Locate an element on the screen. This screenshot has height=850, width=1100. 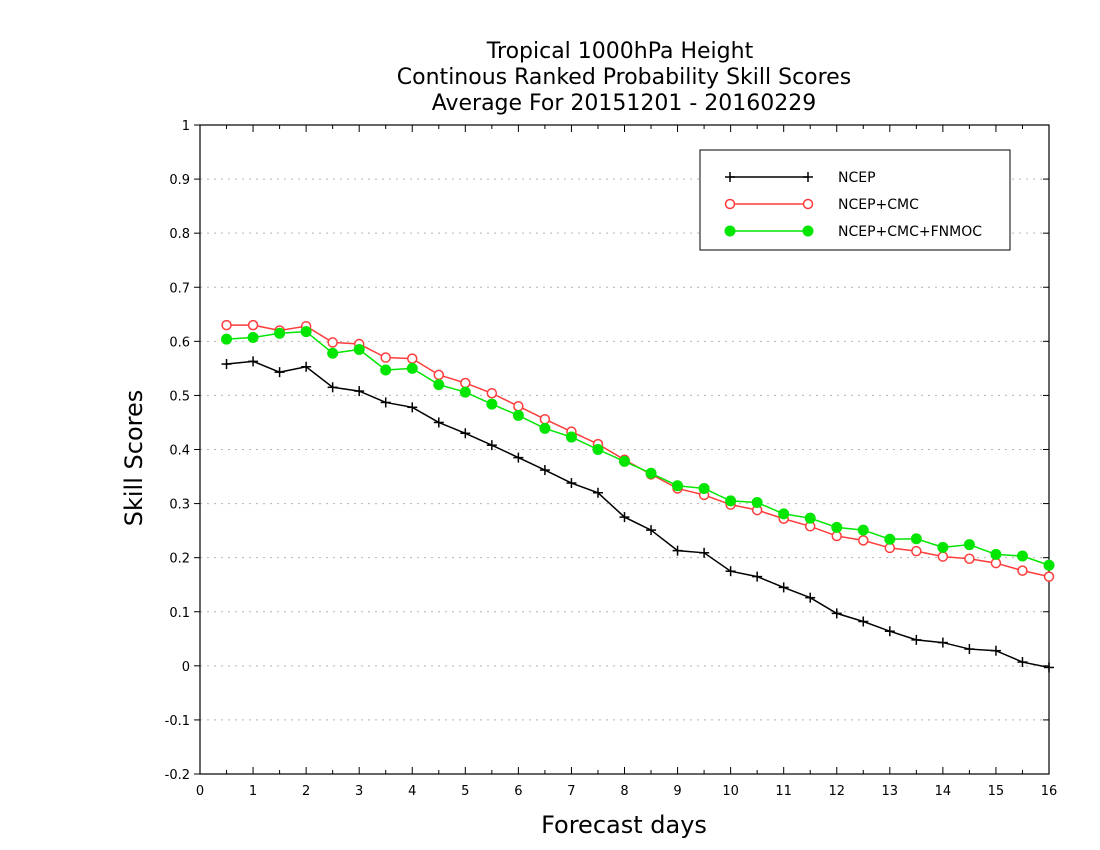
y-tick-label: 1 is located at coordinates (186, 126).